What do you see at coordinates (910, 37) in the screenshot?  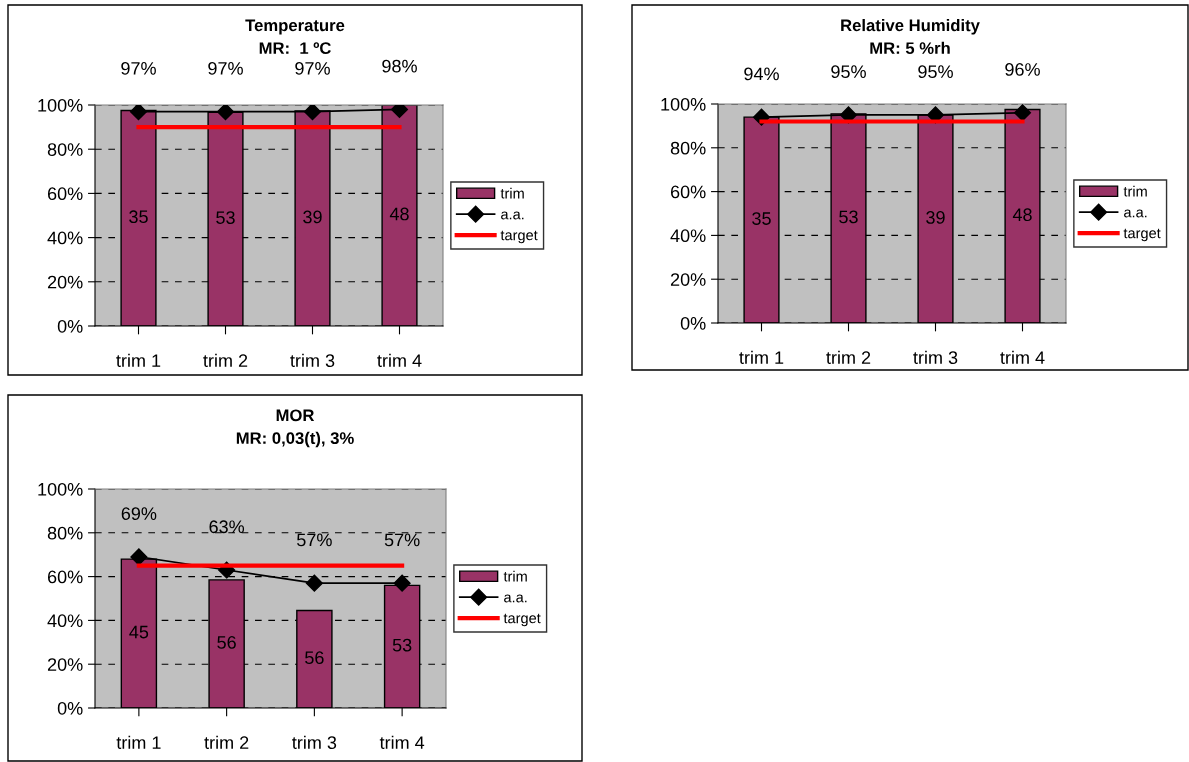 I see `chart-title: Relative Humidity MR: 5 %rh` at bounding box center [910, 37].